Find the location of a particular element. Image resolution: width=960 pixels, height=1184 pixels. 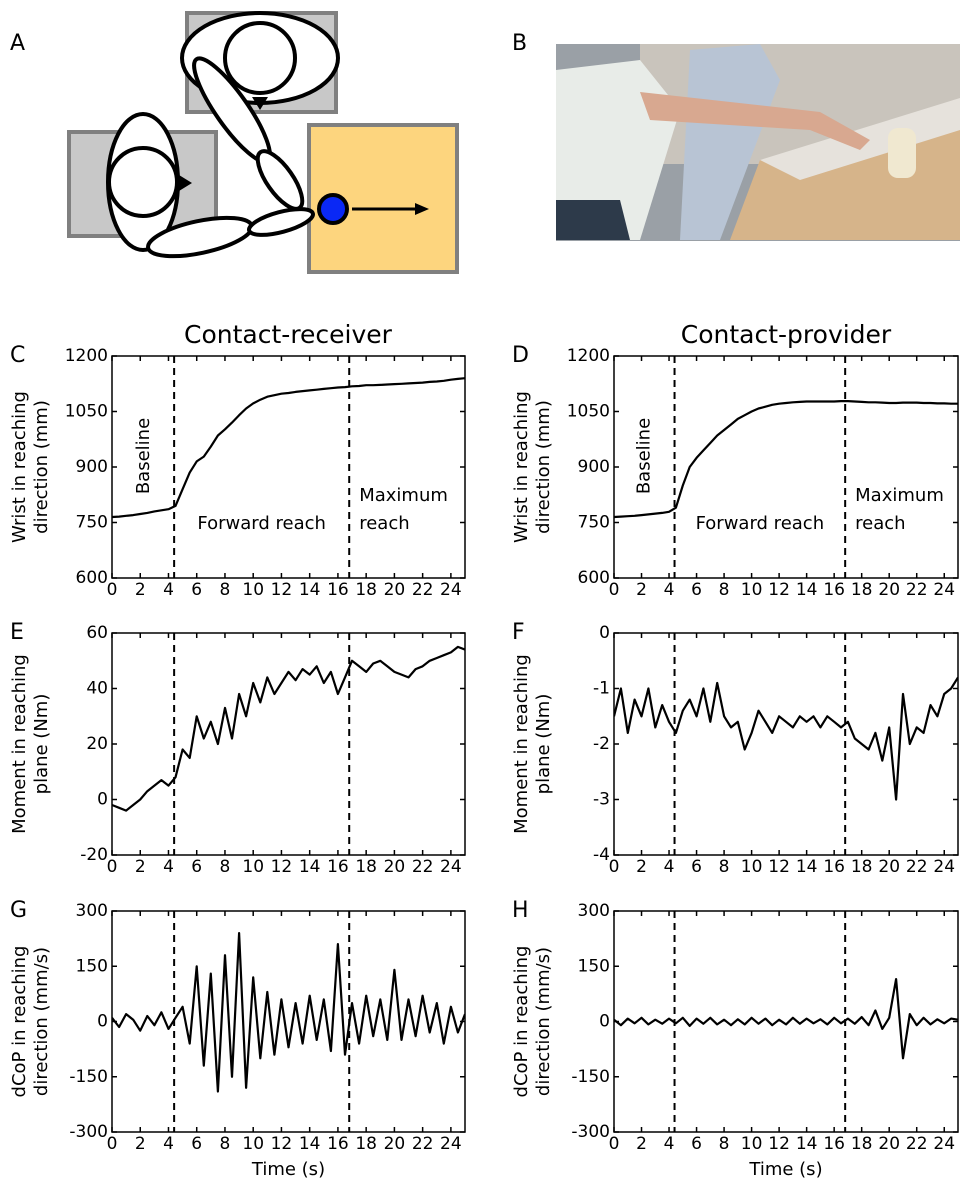

head is located at coordinates (143, 182).